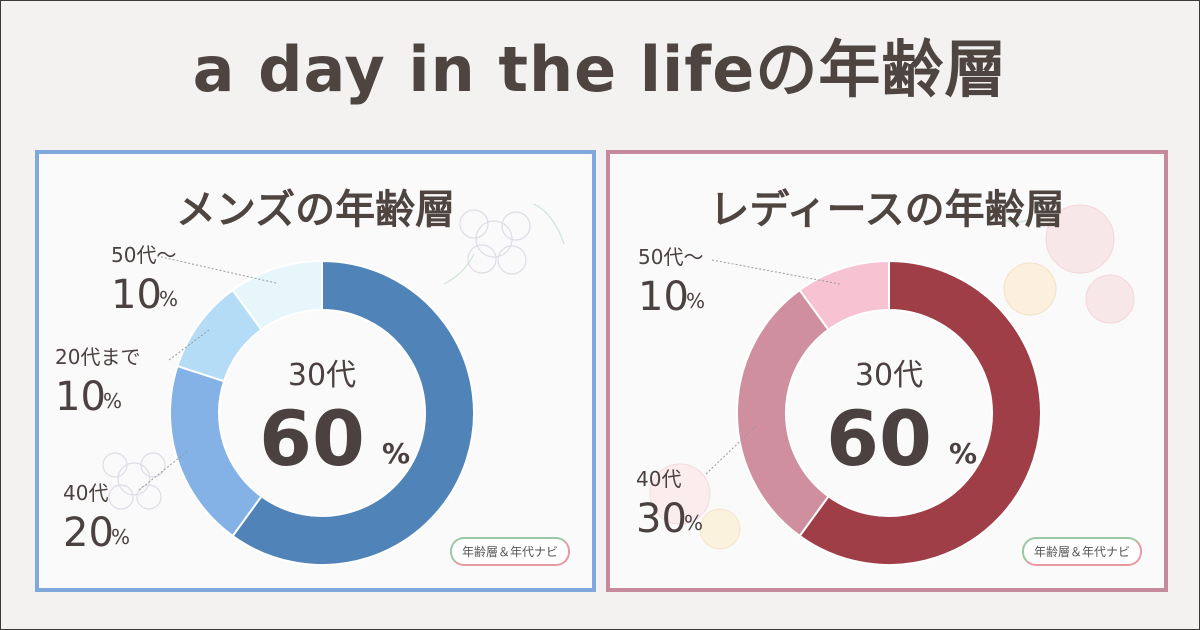  What do you see at coordinates (661, 519) in the screenshot?
I see `slice-value-label: 30` at bounding box center [661, 519].